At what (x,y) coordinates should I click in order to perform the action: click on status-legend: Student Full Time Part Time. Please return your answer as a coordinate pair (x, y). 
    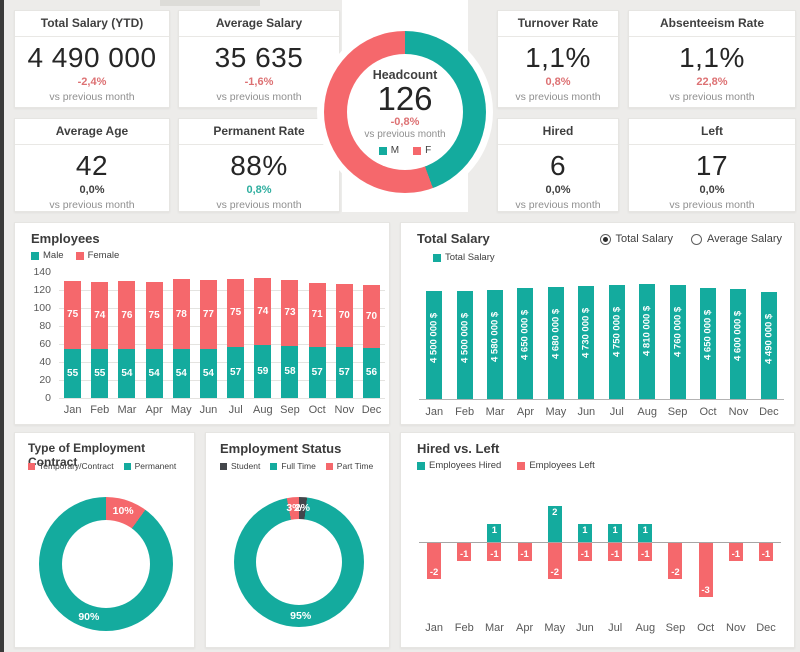
    Looking at the image, I should click on (296, 466).